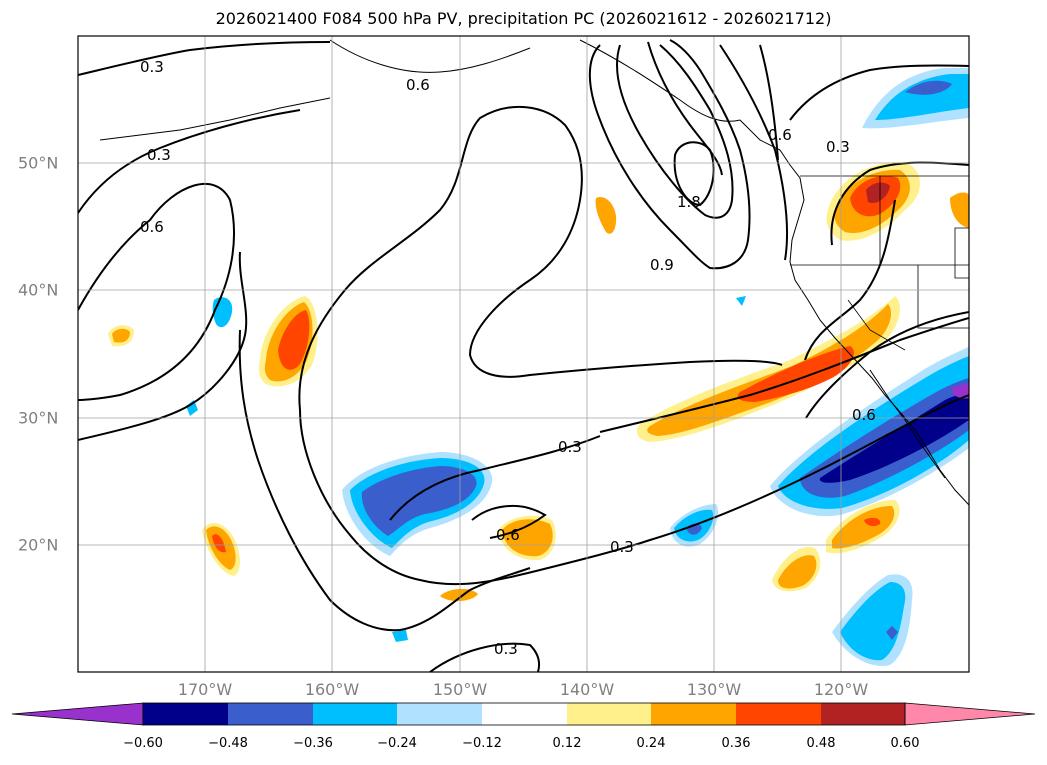 The width and height of the screenshot is (1047, 765). I want to click on contour-label: 0.9, so click(662, 265).